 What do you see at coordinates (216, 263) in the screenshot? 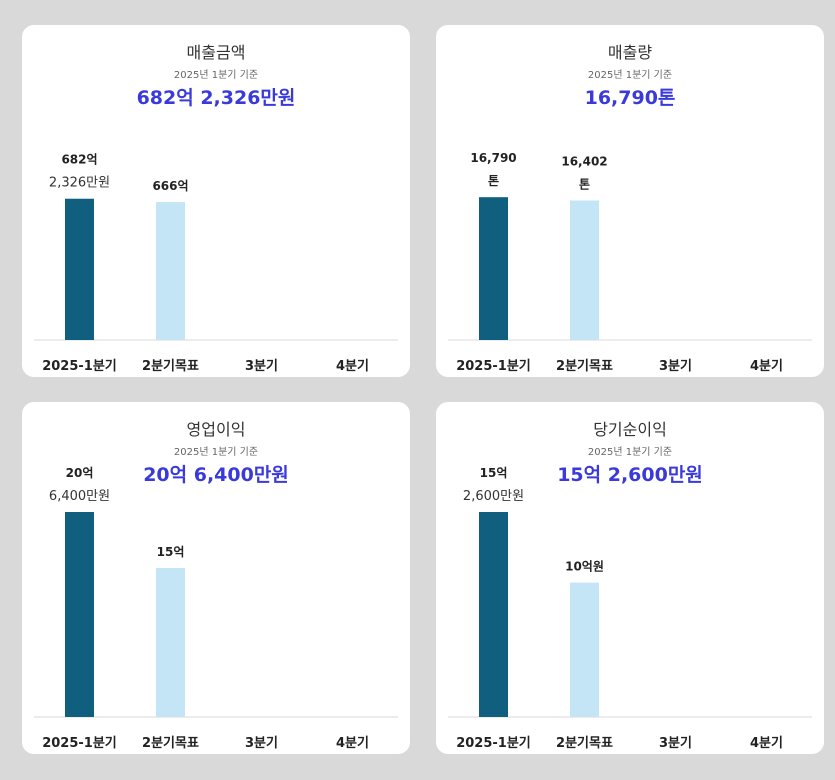
I see `bar-chart: 2025-1분기 682억 2,326만원 2분기목표 666억 3분기 4분기` at bounding box center [216, 263].